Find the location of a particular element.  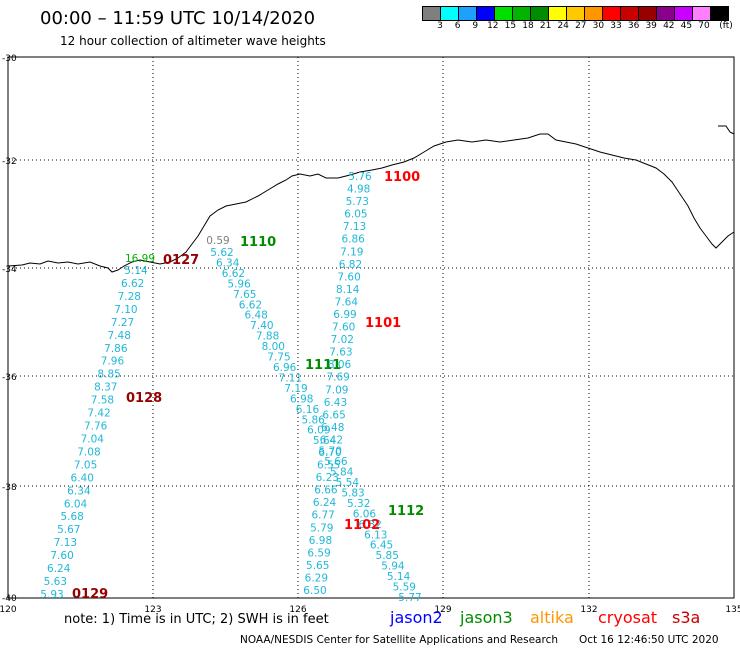

track-0127-value: 7.96 is located at coordinates (113, 362).